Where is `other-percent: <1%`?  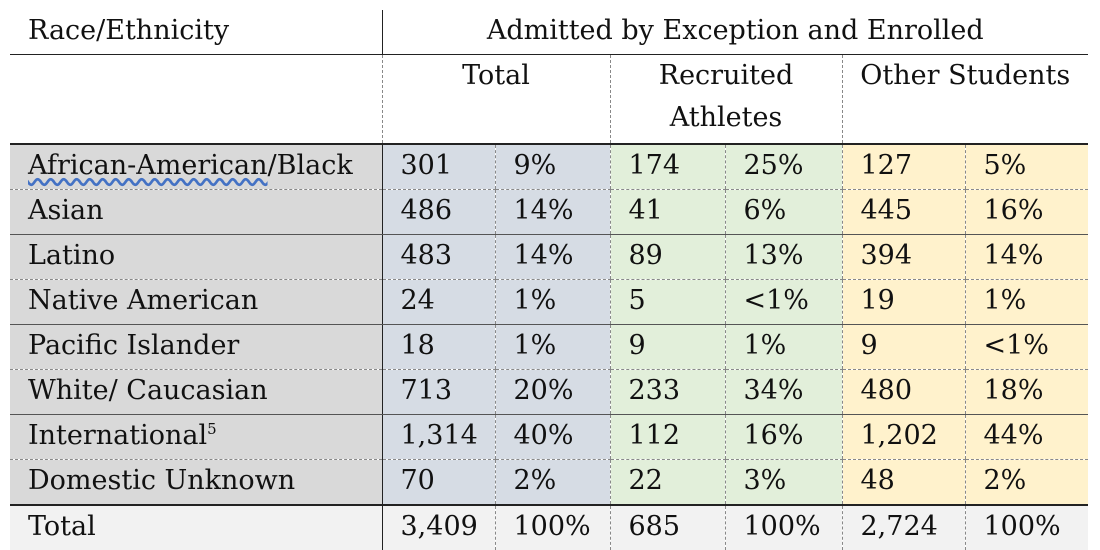 other-percent: <1% is located at coordinates (1026, 347).